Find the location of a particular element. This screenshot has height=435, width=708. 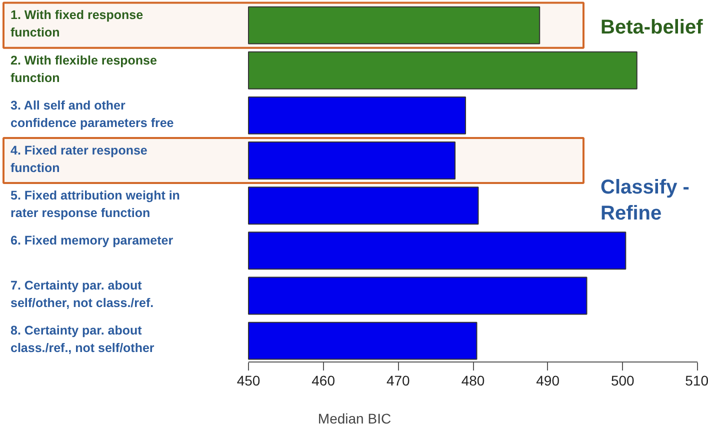

annotation: Classify - Refine is located at coordinates (645, 200).